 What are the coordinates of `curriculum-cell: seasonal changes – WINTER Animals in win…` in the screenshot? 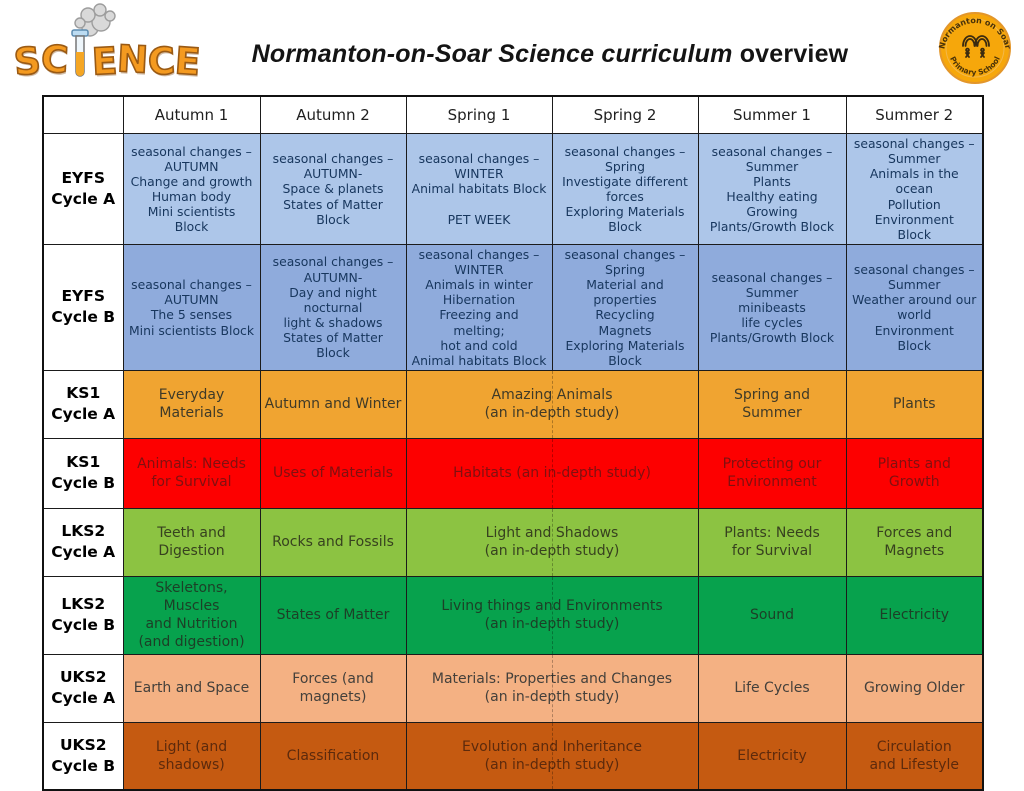 It's located at (479, 307).